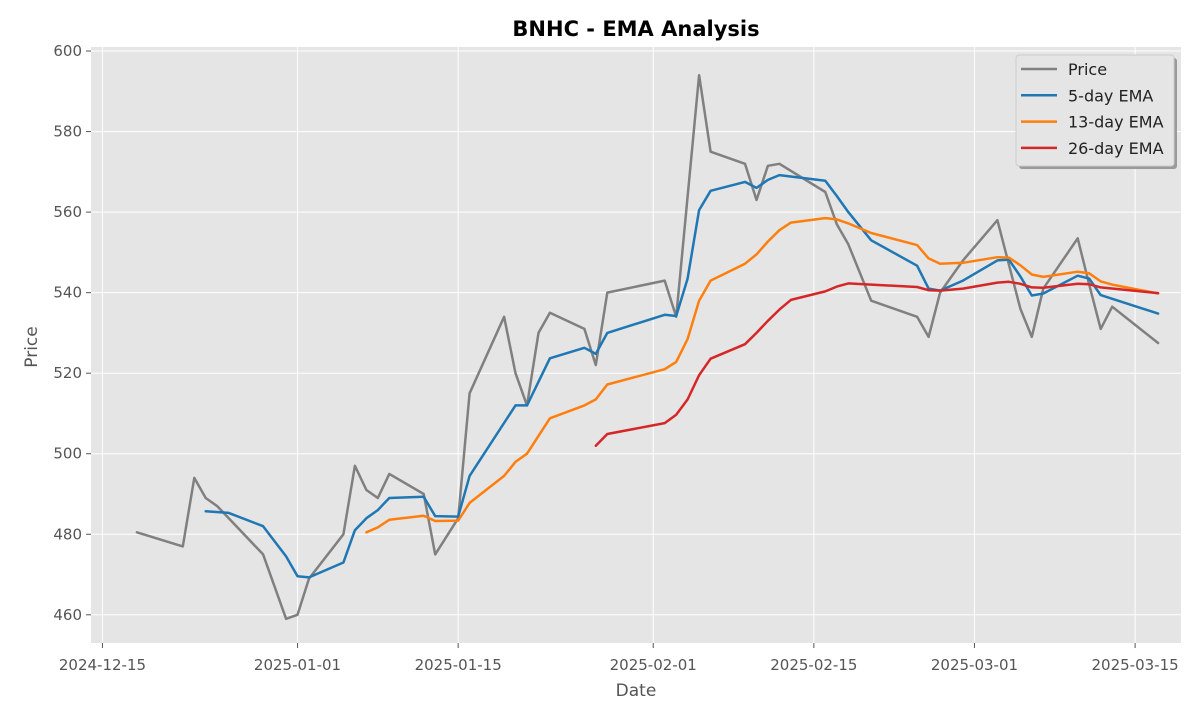  Describe the element at coordinates (67, 293) in the screenshot. I see `y-tick-label: 540` at that location.